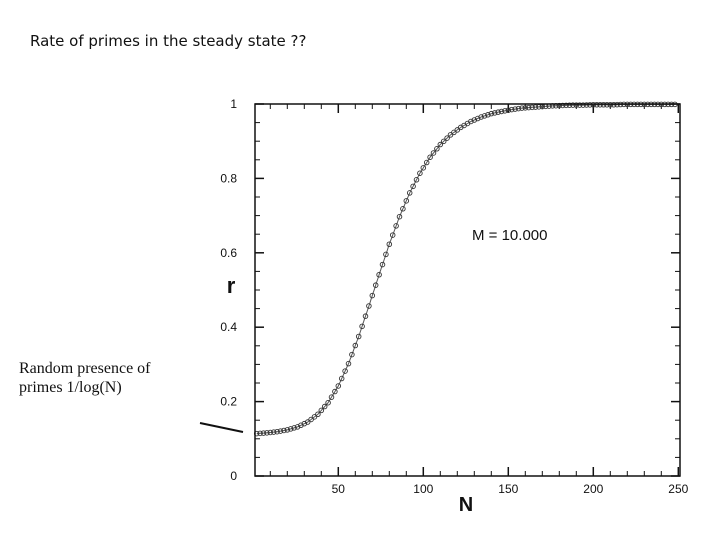 This screenshot has width=720, height=540. I want to click on annotation-line-2: primes 1/log(N), so click(70, 387).